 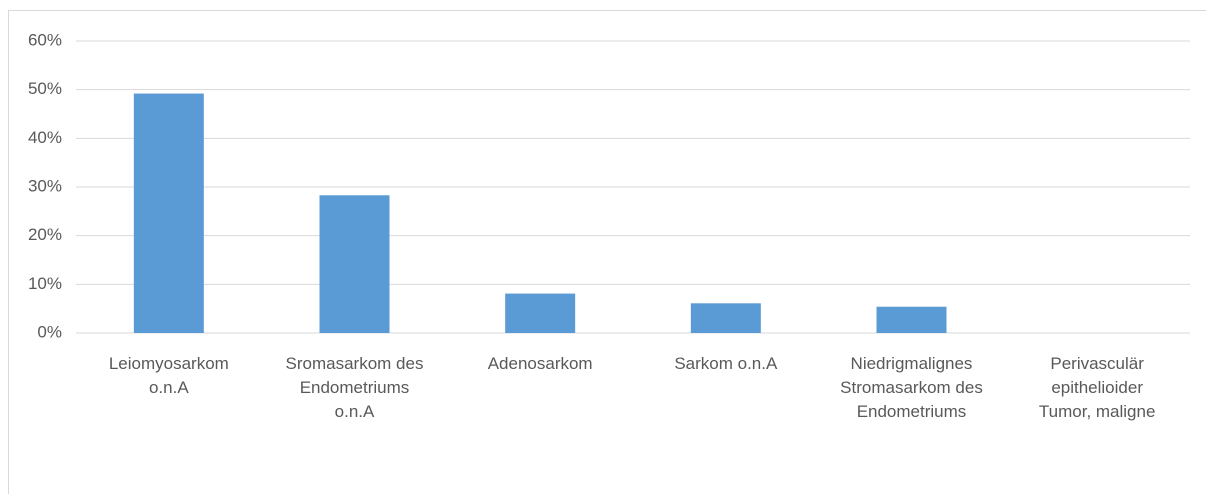 I want to click on y-tick-label: 0%, so click(x=49, y=331).